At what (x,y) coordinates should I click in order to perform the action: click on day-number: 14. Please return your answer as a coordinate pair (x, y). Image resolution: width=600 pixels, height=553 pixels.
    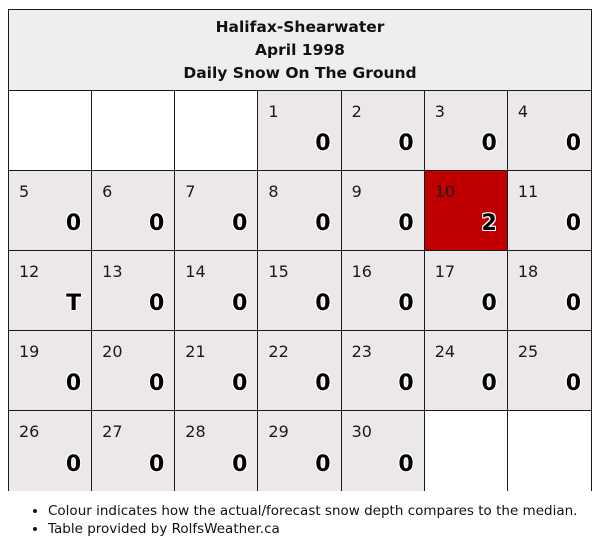
    Looking at the image, I should click on (195, 271).